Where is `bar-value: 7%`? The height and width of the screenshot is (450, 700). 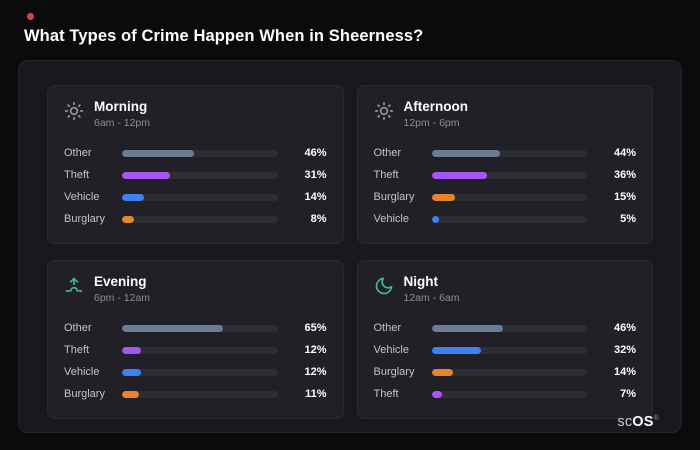 bar-value: 7% is located at coordinates (628, 394).